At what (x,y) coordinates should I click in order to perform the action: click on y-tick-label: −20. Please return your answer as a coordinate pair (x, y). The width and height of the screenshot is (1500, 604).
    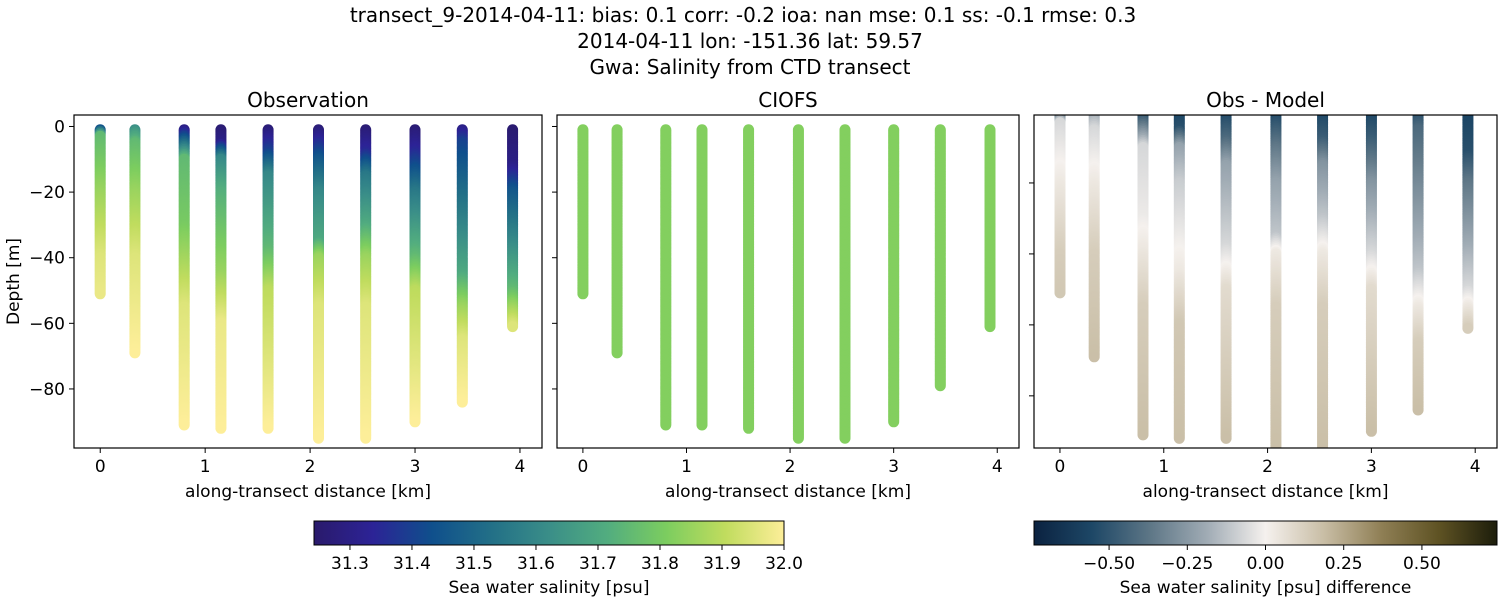
    Looking at the image, I should click on (47, 193).